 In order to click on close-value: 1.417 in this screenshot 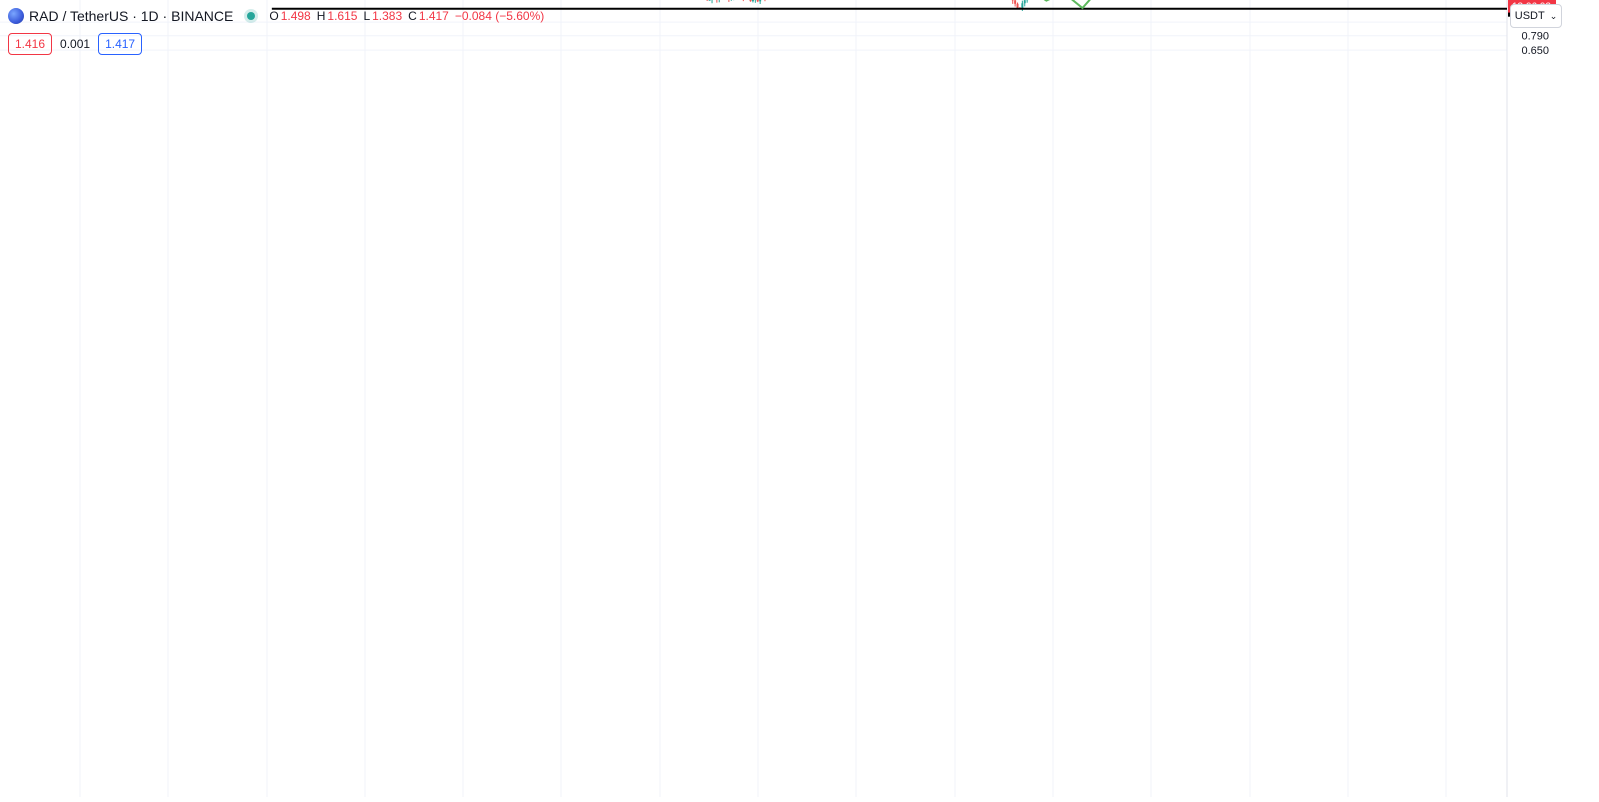, I will do `click(434, 16)`.